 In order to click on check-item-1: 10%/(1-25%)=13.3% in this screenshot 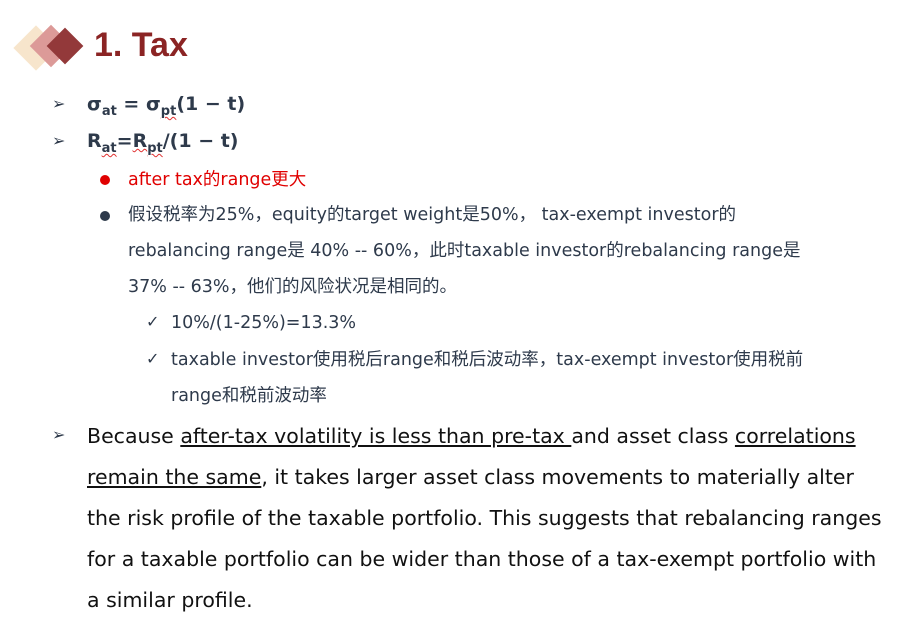, I will do `click(264, 323)`.